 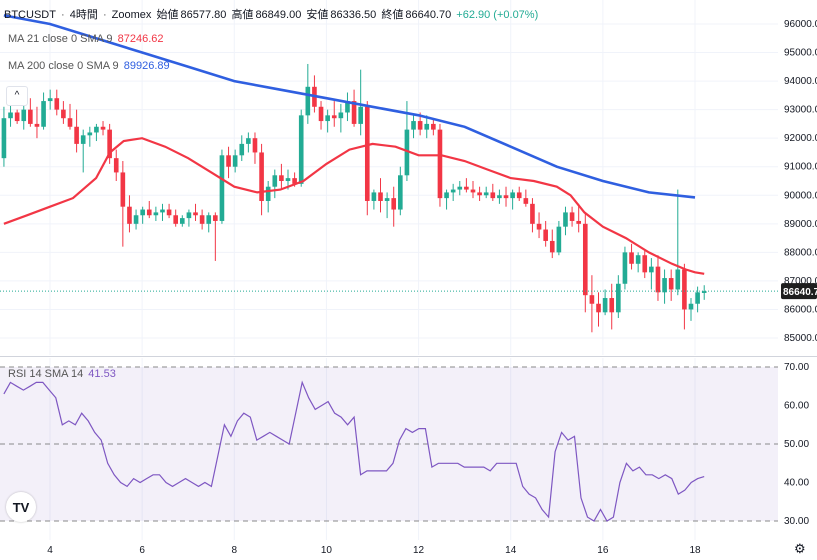 I want to click on ma21-legend-value: 87246.62, so click(x=140, y=39).